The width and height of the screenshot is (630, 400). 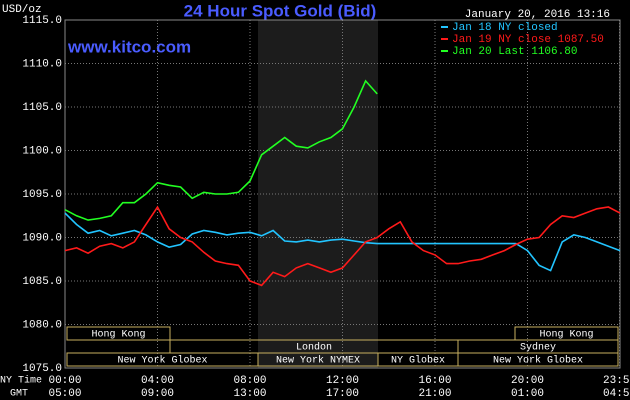 What do you see at coordinates (249, 381) in the screenshot?
I see `x-tick-label: 08:00` at bounding box center [249, 381].